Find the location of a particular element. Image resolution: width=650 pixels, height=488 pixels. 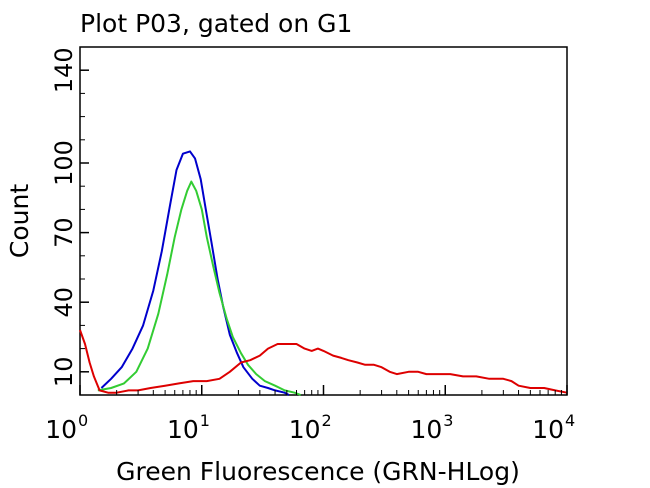

x-axis-label: Green Fluorescence (GRN-HLog) is located at coordinates (318, 471).